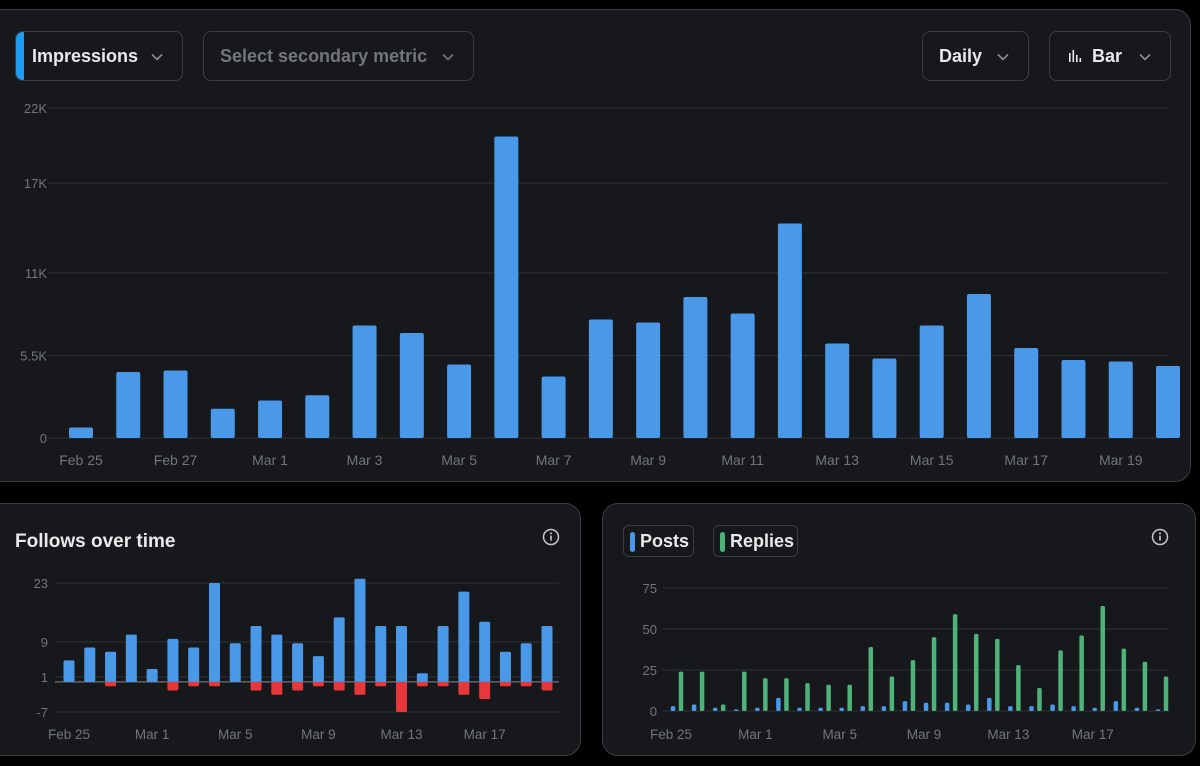 This screenshot has height=766, width=1200. I want to click on x-tick-label: Mar 3, so click(365, 460).